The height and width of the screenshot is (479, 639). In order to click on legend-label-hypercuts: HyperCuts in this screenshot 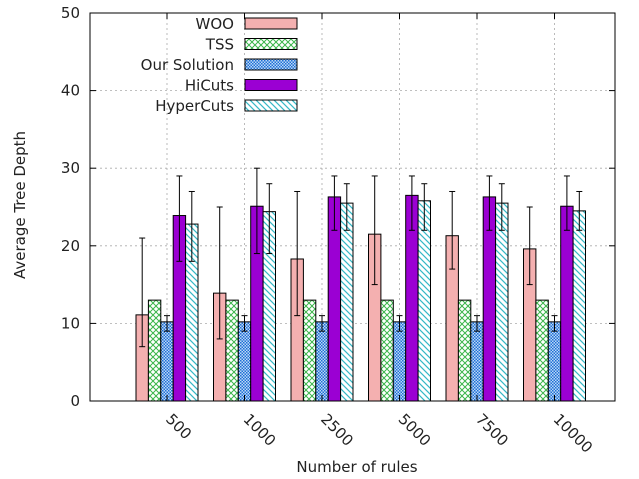, I will do `click(194, 106)`.